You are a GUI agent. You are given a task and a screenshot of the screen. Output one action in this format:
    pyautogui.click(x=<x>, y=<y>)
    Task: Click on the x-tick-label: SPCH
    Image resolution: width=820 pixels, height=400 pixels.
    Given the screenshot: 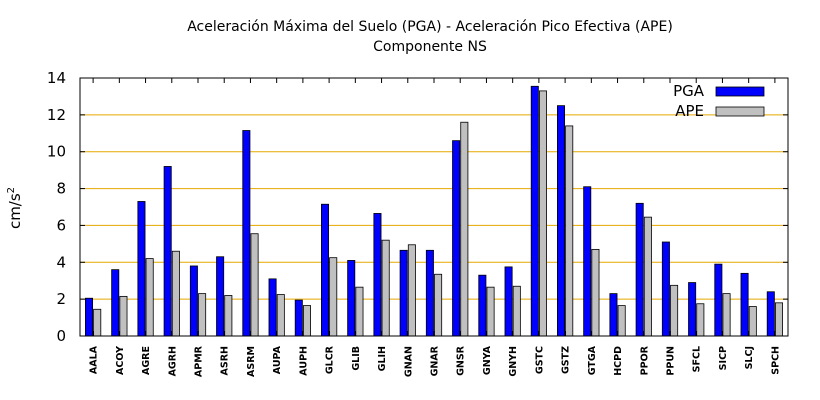 What is the action you would take?
    pyautogui.click(x=775, y=360)
    